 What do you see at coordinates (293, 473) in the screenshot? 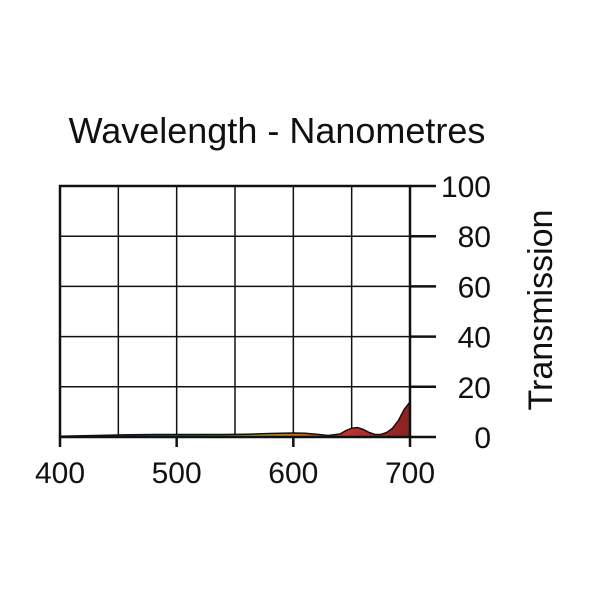
I see `x-tick-label: 600` at bounding box center [293, 473].